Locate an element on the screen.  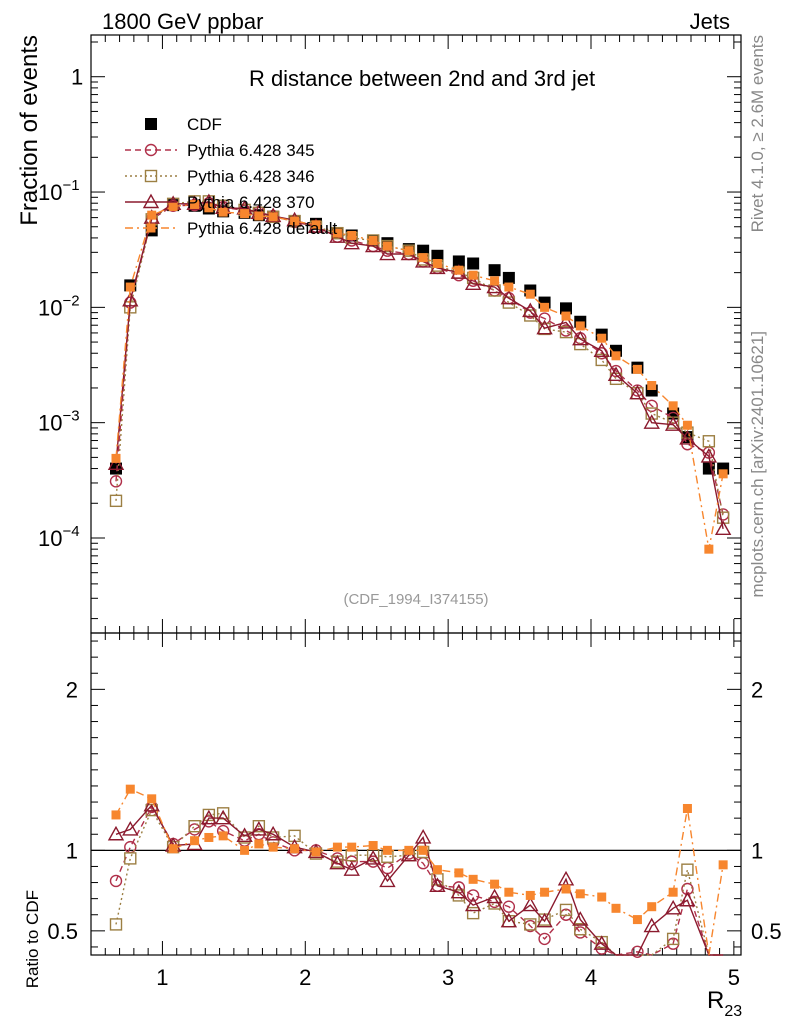
main-y-tick-exp: −1 is located at coordinates (70, 185).